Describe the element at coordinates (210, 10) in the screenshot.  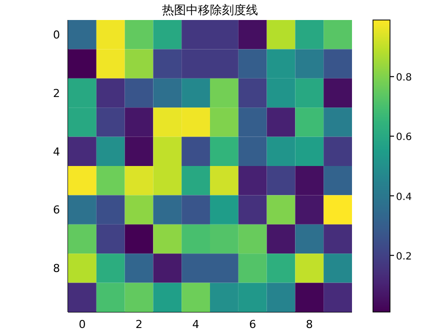
I see `chart-title: 热图中移除刻度线` at that location.